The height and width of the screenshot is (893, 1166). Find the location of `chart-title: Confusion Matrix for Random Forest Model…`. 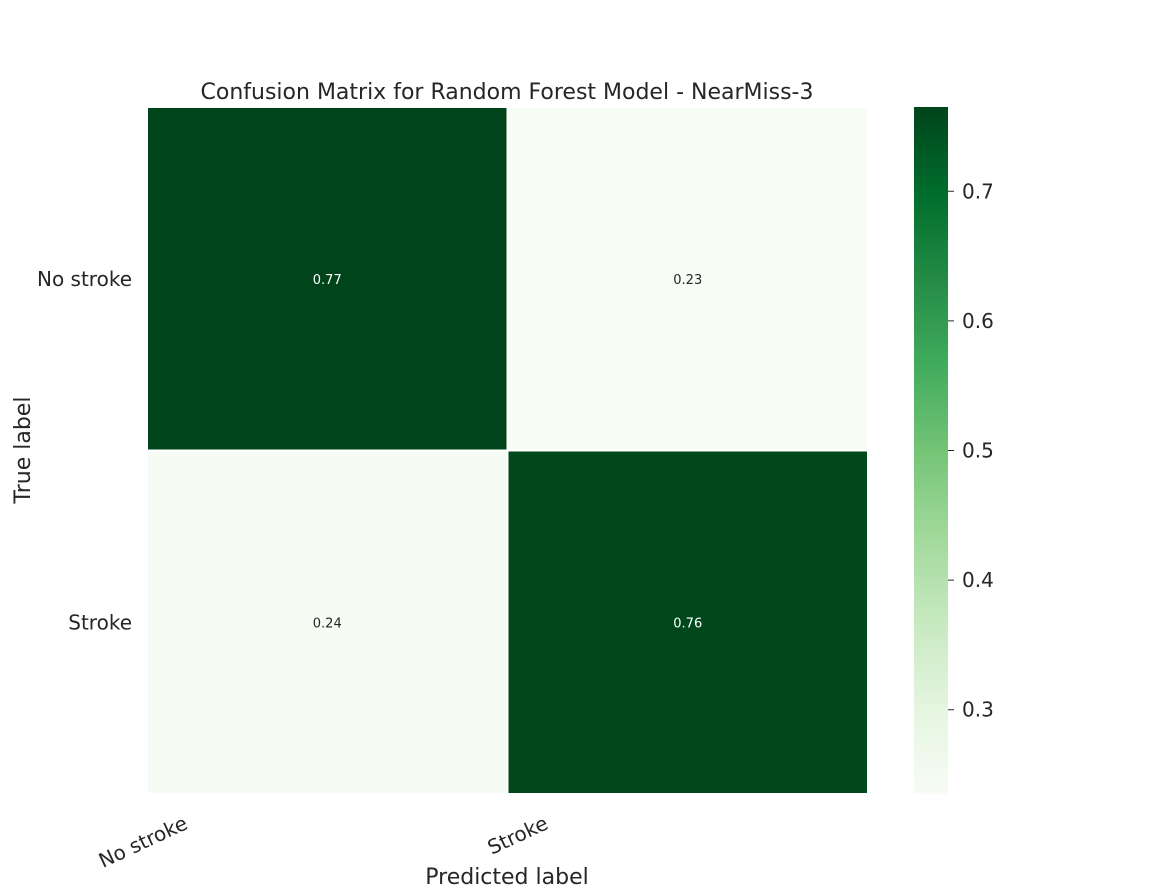

chart-title: Confusion Matrix for Random Forest Model… is located at coordinates (507, 92).